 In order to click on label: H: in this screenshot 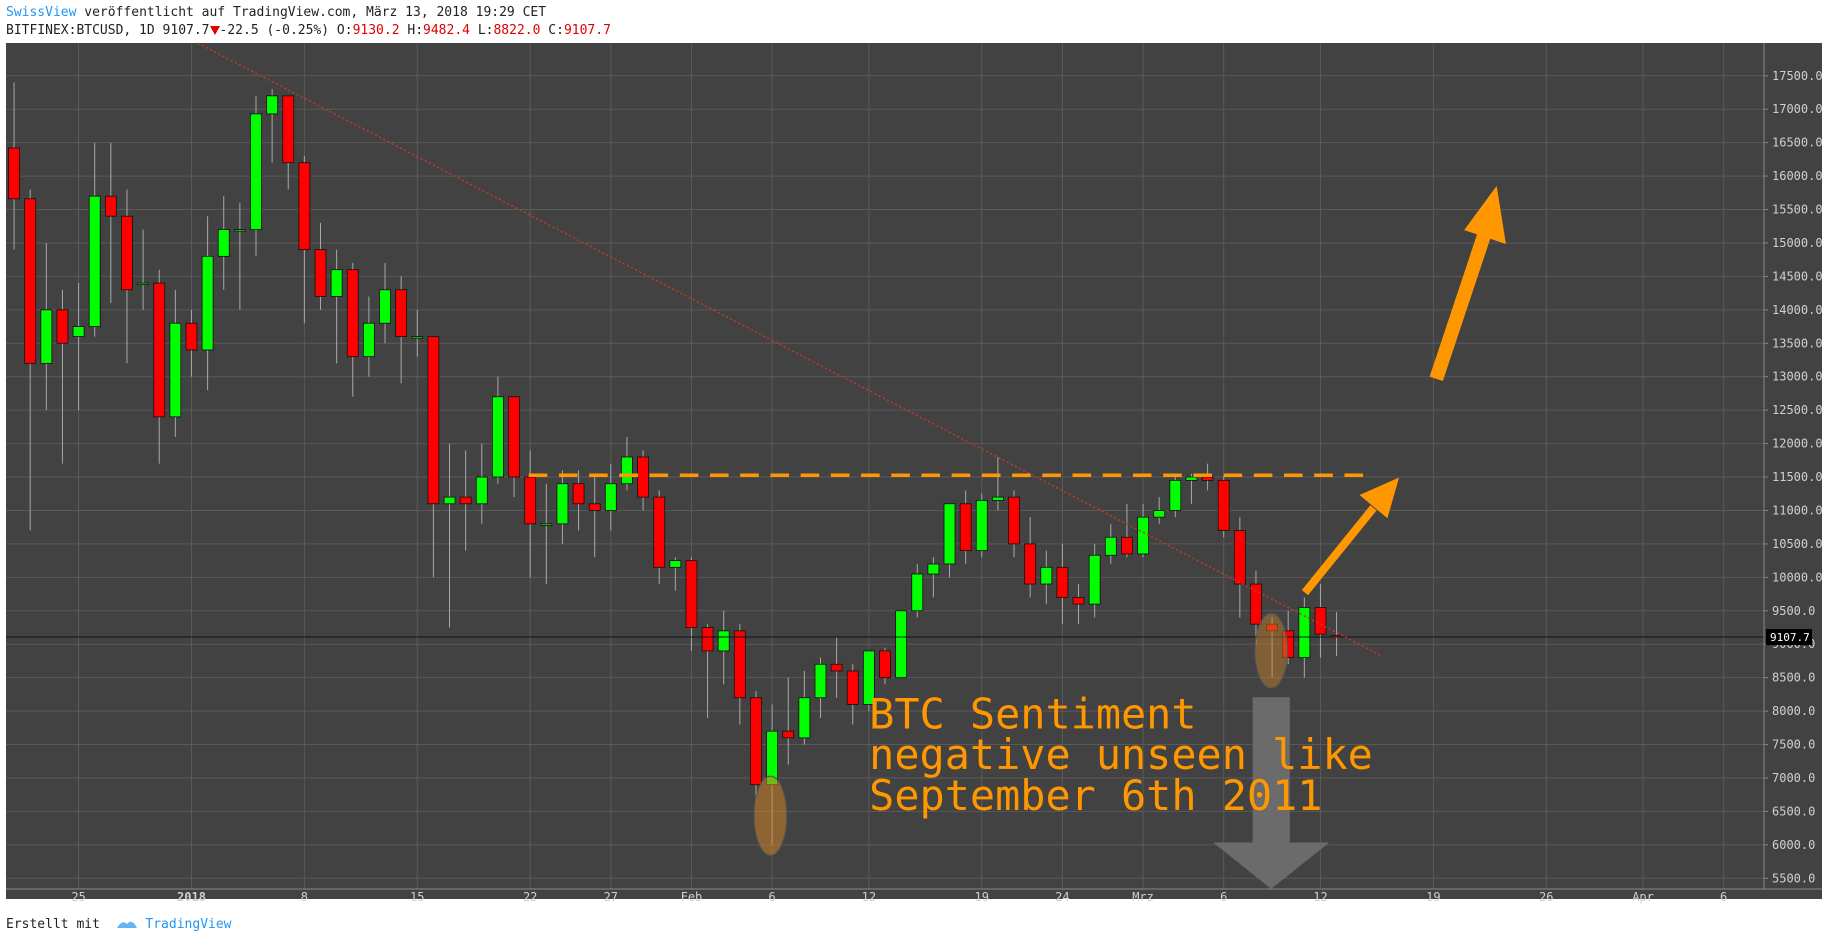, I will do `click(415, 30)`.